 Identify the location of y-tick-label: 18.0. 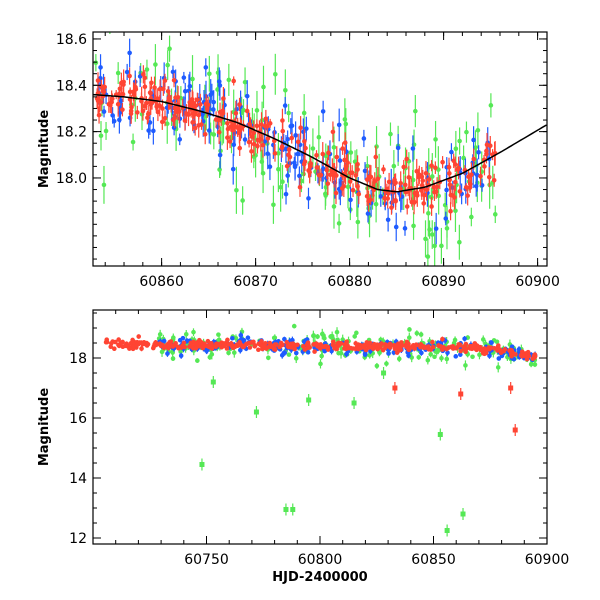
(71, 179).